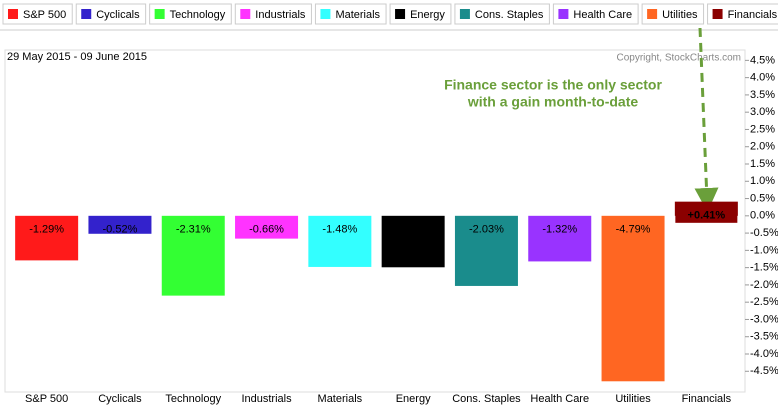 This screenshot has width=778, height=408. What do you see at coordinates (339, 230) in the screenshot?
I see `value-label: -1.48%` at bounding box center [339, 230].